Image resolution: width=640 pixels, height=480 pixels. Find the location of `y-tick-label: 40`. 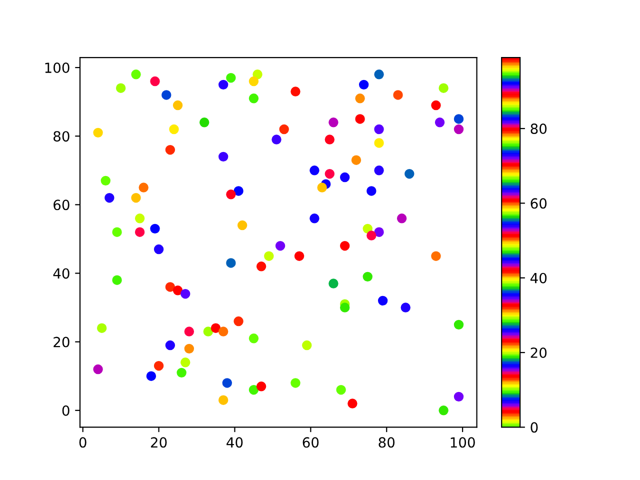

y-tick-label: 40 is located at coordinates (61, 273).